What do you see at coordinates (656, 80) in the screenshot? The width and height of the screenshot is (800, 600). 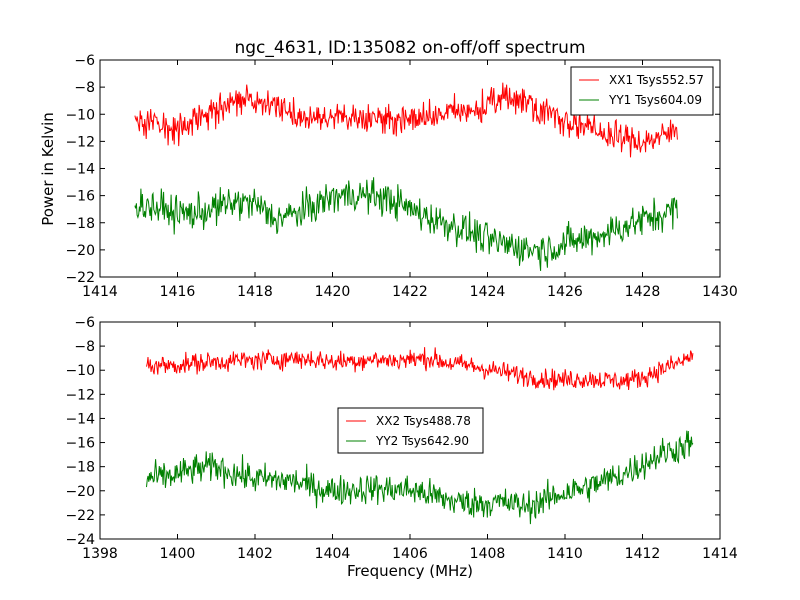 I see `legend-label: XX1 Tsys552.57` at bounding box center [656, 80].